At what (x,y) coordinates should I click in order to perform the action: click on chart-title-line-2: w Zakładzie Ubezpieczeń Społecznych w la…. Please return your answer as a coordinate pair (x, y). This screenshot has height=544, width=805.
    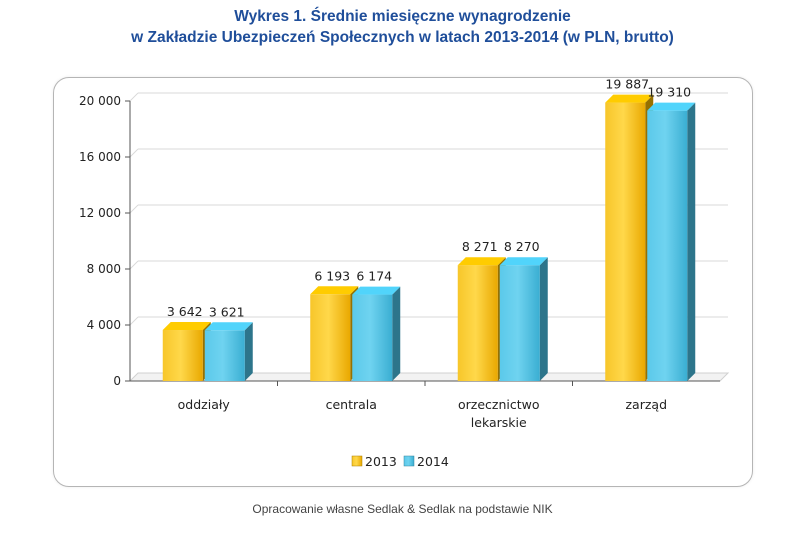
    Looking at the image, I should click on (402, 37).